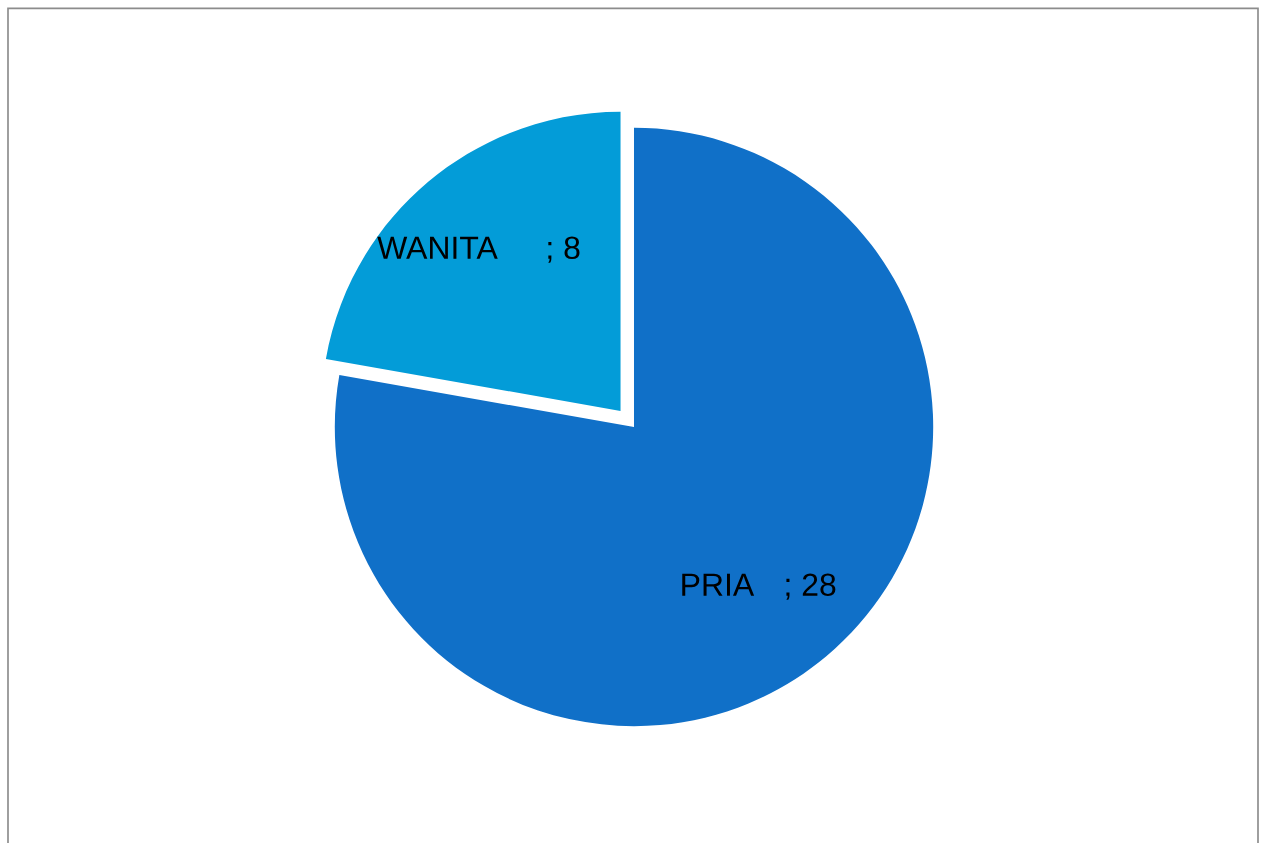 The image size is (1266, 843). Describe the element at coordinates (811, 586) in the screenshot. I see `data-label: ; 28` at that location.